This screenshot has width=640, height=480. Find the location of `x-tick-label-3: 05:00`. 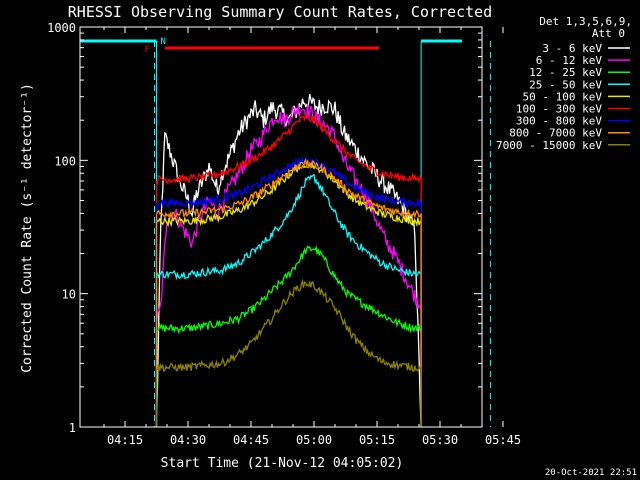

x-tick-label-3: 05:00 is located at coordinates (314, 440).